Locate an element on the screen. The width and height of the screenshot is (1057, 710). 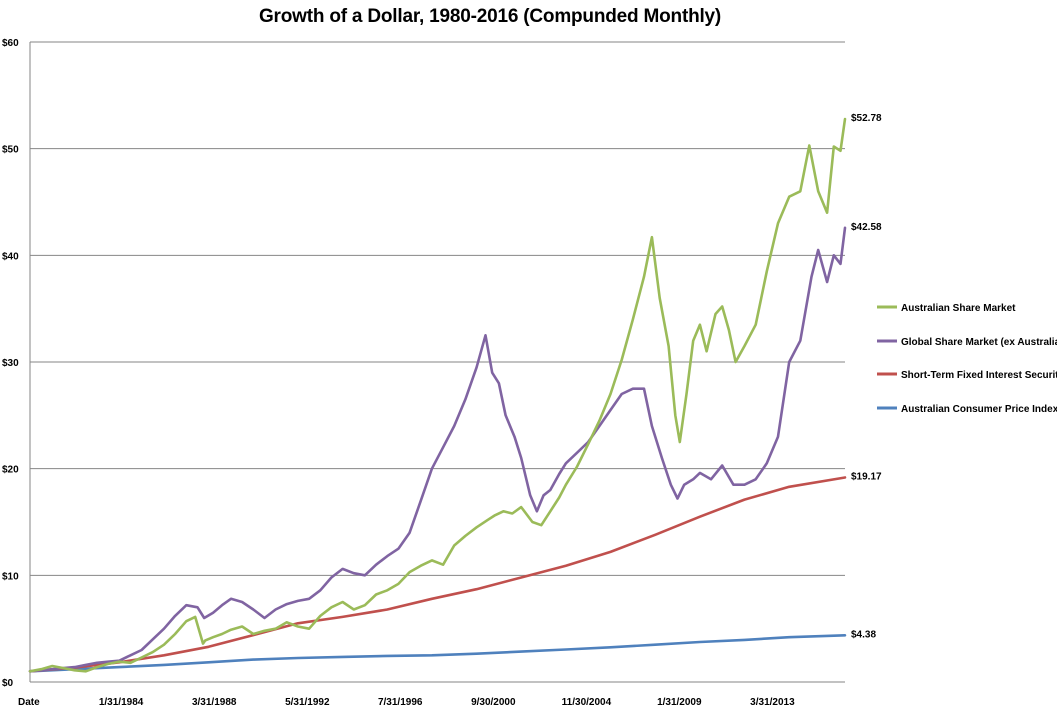
legend-label: Australian Share Market is located at coordinates (958, 308).